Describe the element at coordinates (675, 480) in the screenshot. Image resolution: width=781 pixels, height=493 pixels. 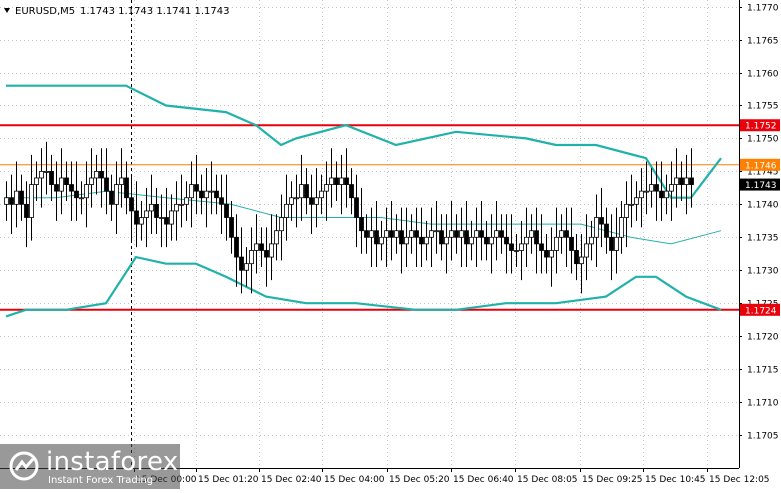
I see `x-tick-label: 15 Dec 10:45` at that location.